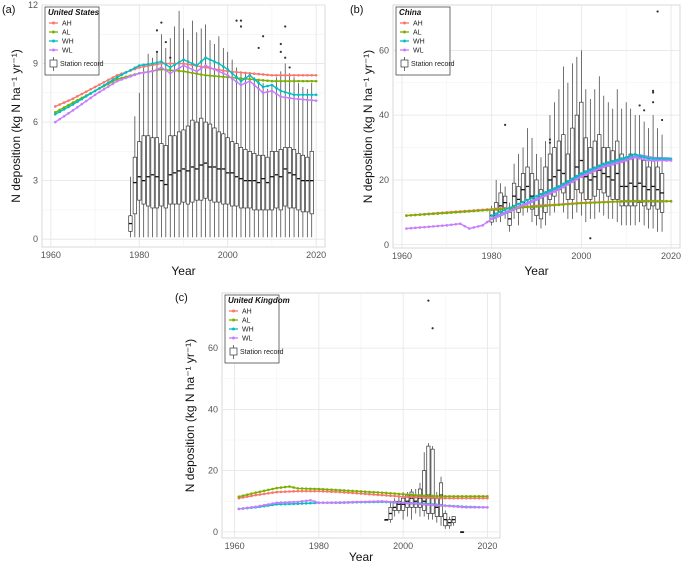 This screenshot has width=685, height=566. Describe the element at coordinates (51, 255) in the screenshot. I see `x-tick-label: 1960` at that location.